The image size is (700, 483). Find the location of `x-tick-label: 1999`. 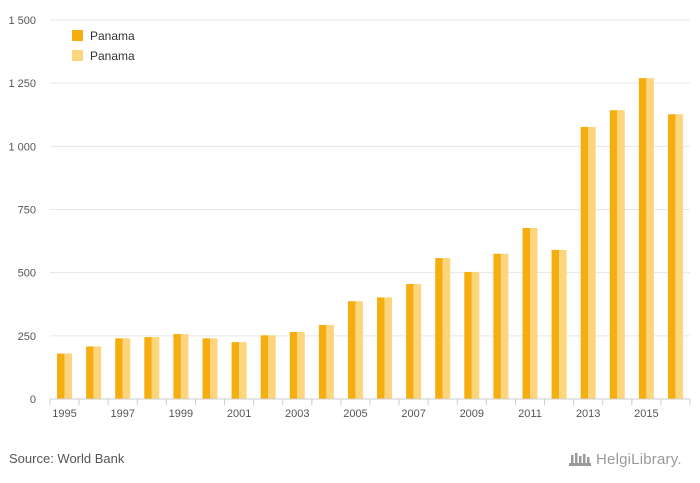

x-tick-label: 1999 is located at coordinates (181, 414).